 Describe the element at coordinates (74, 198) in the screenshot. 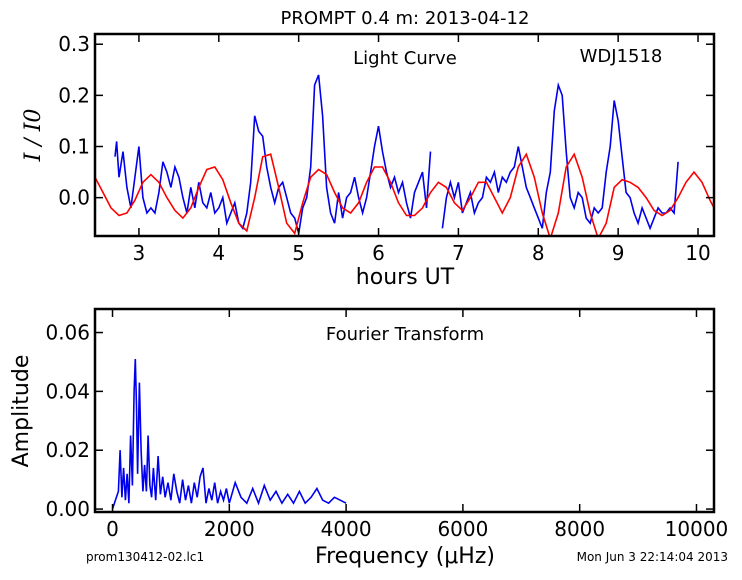

I see `lc-ytick-label-0: 0.0` at that location.